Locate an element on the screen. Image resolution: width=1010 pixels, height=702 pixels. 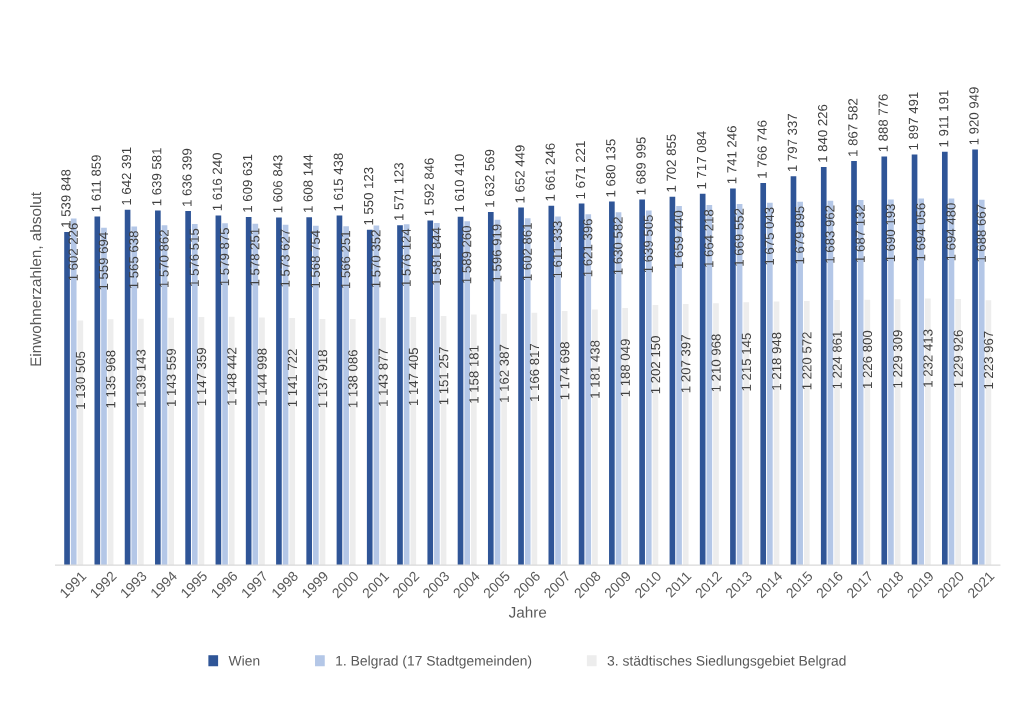
data-label: 1 147 359 is located at coordinates (201, 377).